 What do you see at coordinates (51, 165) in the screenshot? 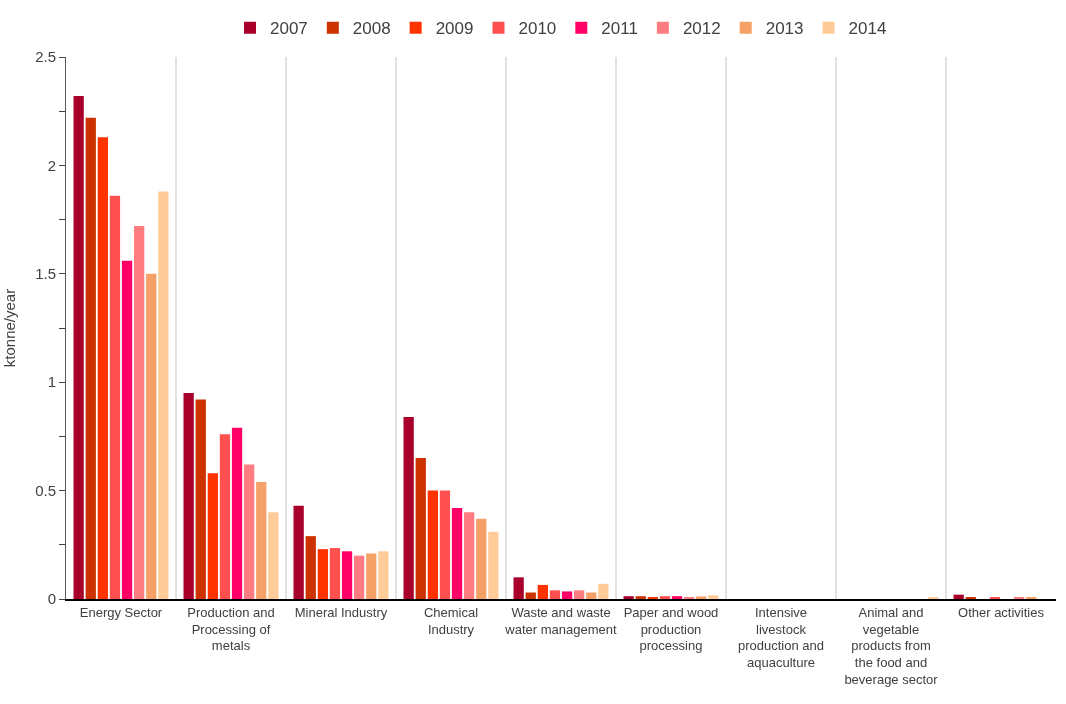
I see `y-tick-label: 2` at bounding box center [51, 165].